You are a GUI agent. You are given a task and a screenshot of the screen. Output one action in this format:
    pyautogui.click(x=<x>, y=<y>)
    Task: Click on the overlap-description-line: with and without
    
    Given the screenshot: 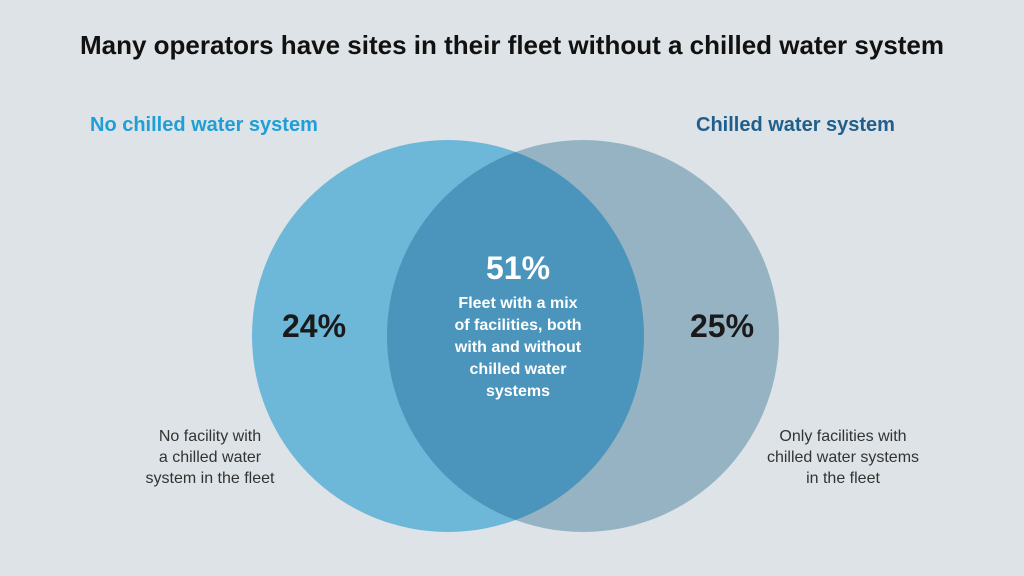 What is the action you would take?
    pyautogui.click(x=518, y=347)
    